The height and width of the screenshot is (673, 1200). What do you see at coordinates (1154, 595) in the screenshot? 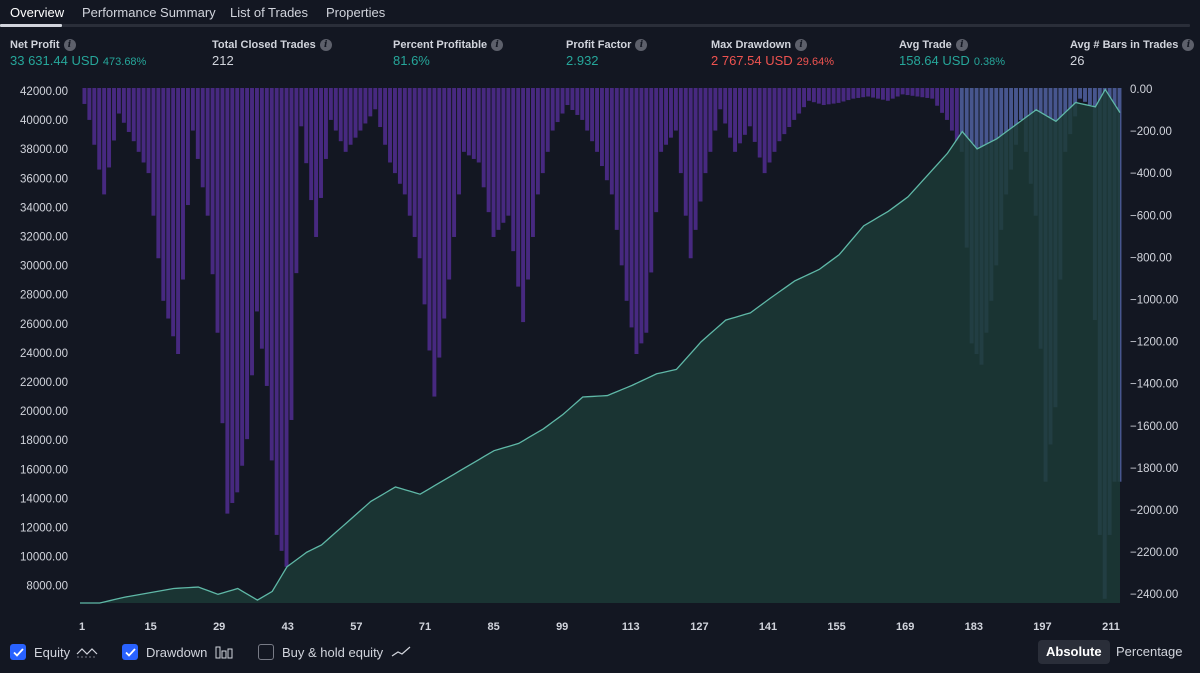
I see `y-right-tick-label: −2400.00` at bounding box center [1154, 595].